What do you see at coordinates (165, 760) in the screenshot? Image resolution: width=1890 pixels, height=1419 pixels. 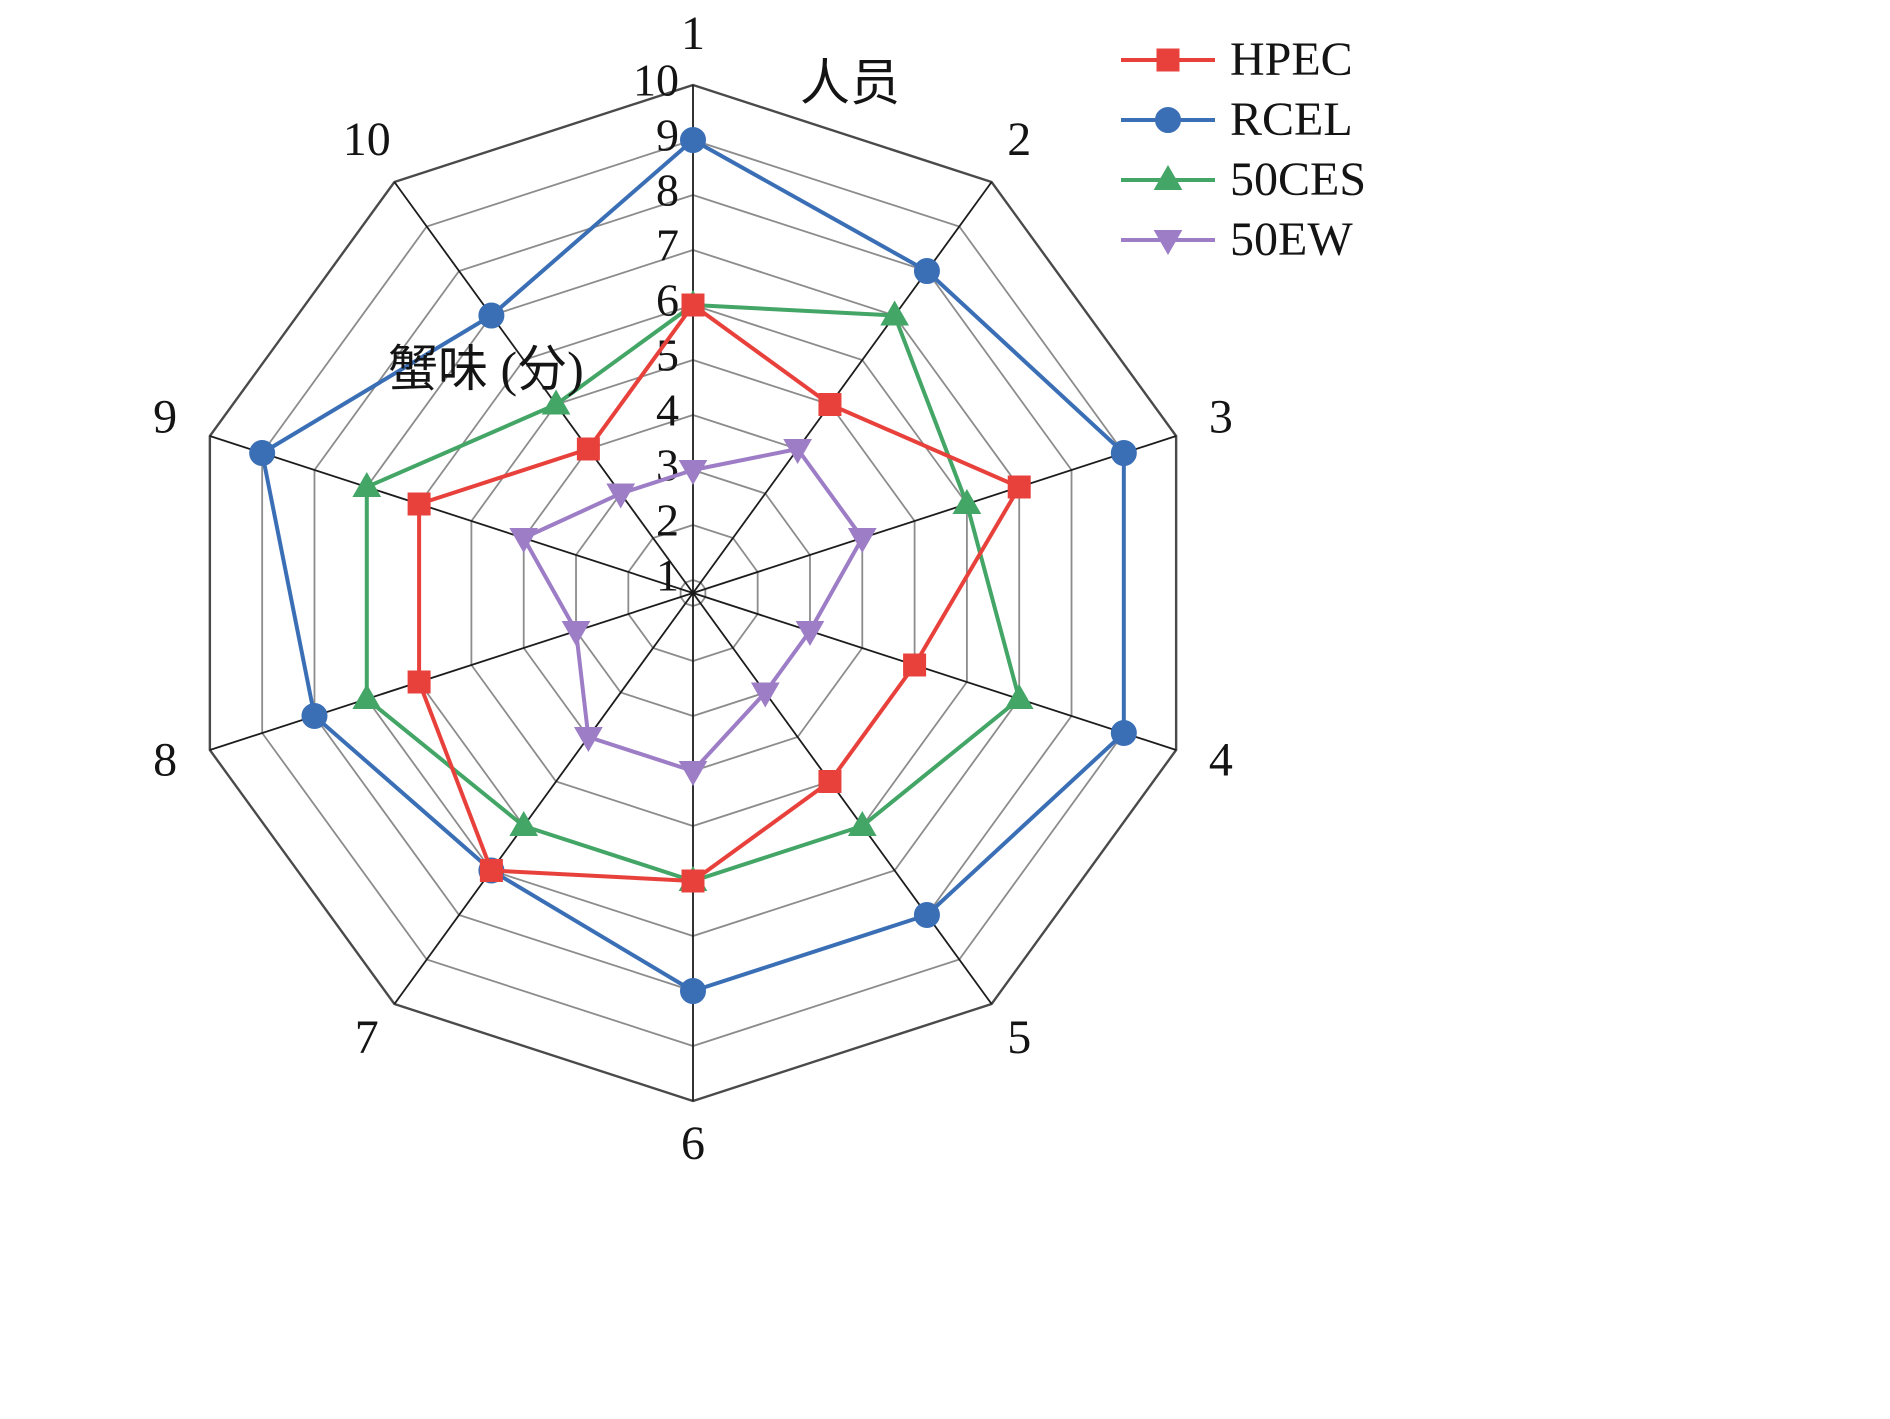 I see `category-label-8: 8` at bounding box center [165, 760].